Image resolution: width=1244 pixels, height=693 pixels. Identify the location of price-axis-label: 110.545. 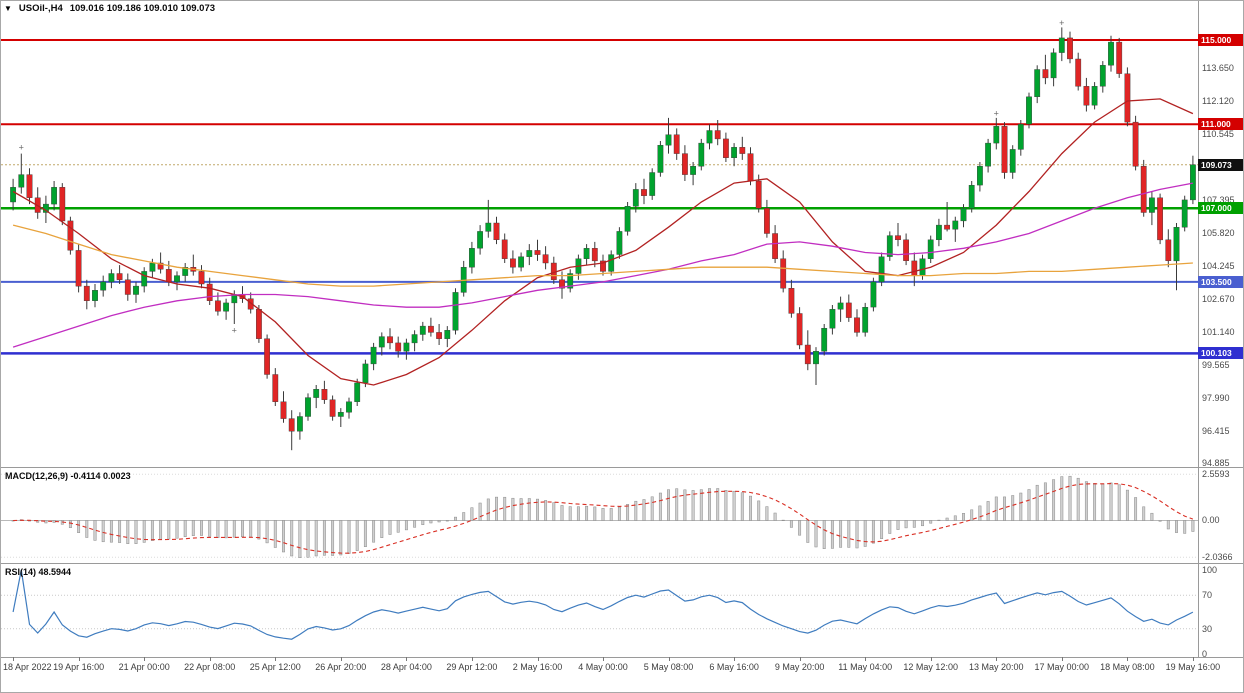
(1218, 134).